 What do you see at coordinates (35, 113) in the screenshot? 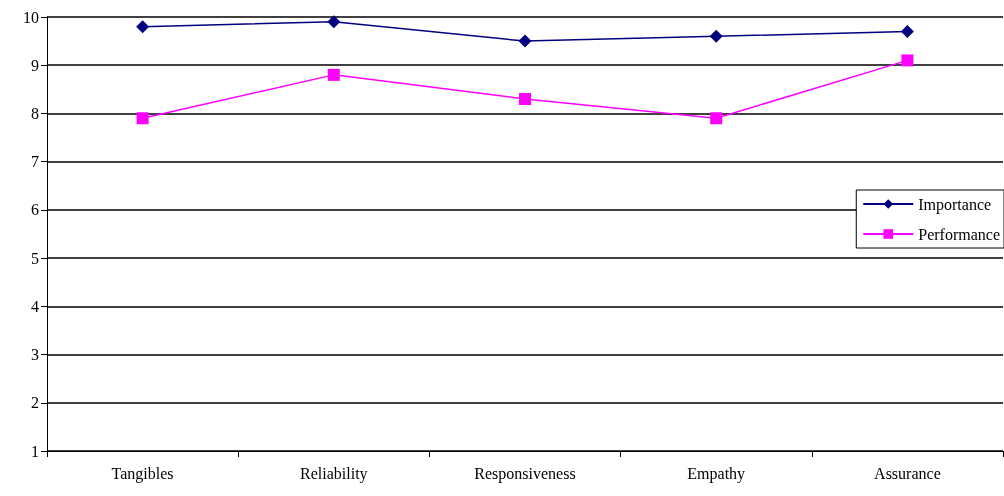
I see `y-tick-label: 8` at bounding box center [35, 113].